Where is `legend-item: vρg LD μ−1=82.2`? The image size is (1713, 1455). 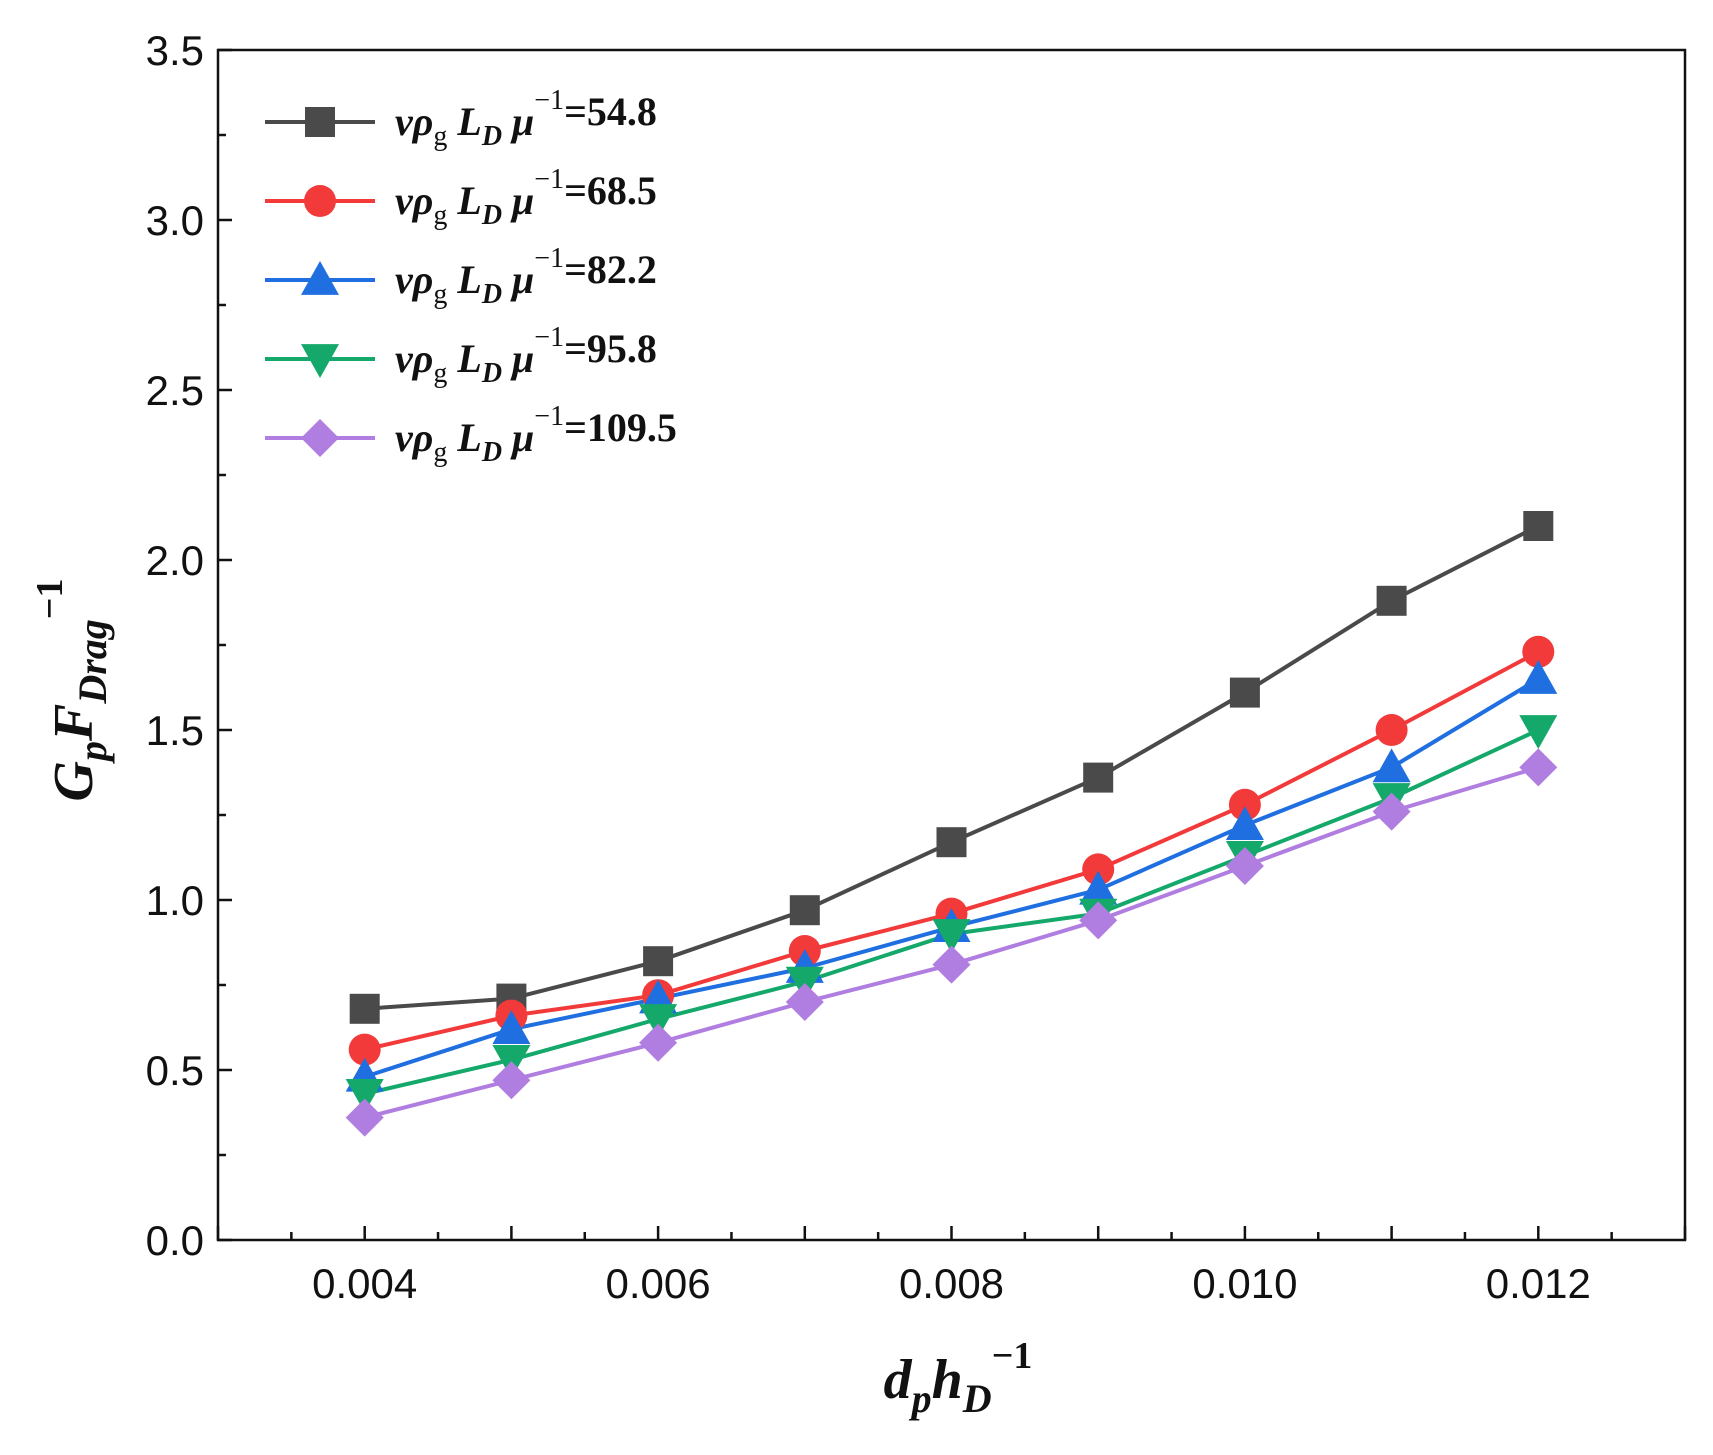
legend-item: vρg LD μ−1=82.2 is located at coordinates (461, 276).